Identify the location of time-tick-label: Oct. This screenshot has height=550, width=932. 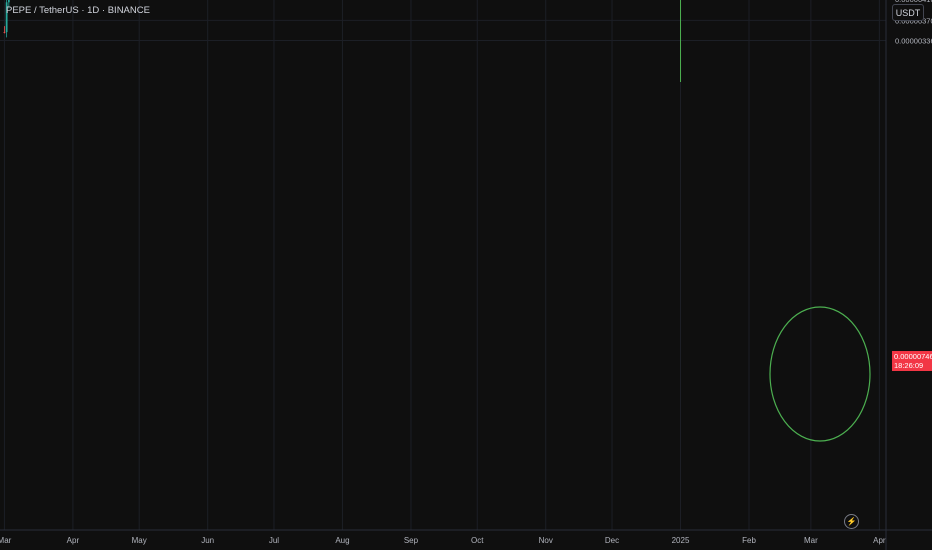
(477, 540).